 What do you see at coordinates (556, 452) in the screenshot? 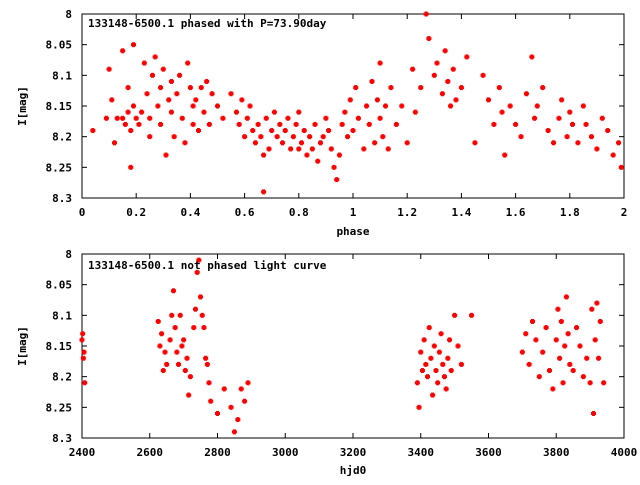
I see `x-tick-label: 3800` at bounding box center [556, 452].